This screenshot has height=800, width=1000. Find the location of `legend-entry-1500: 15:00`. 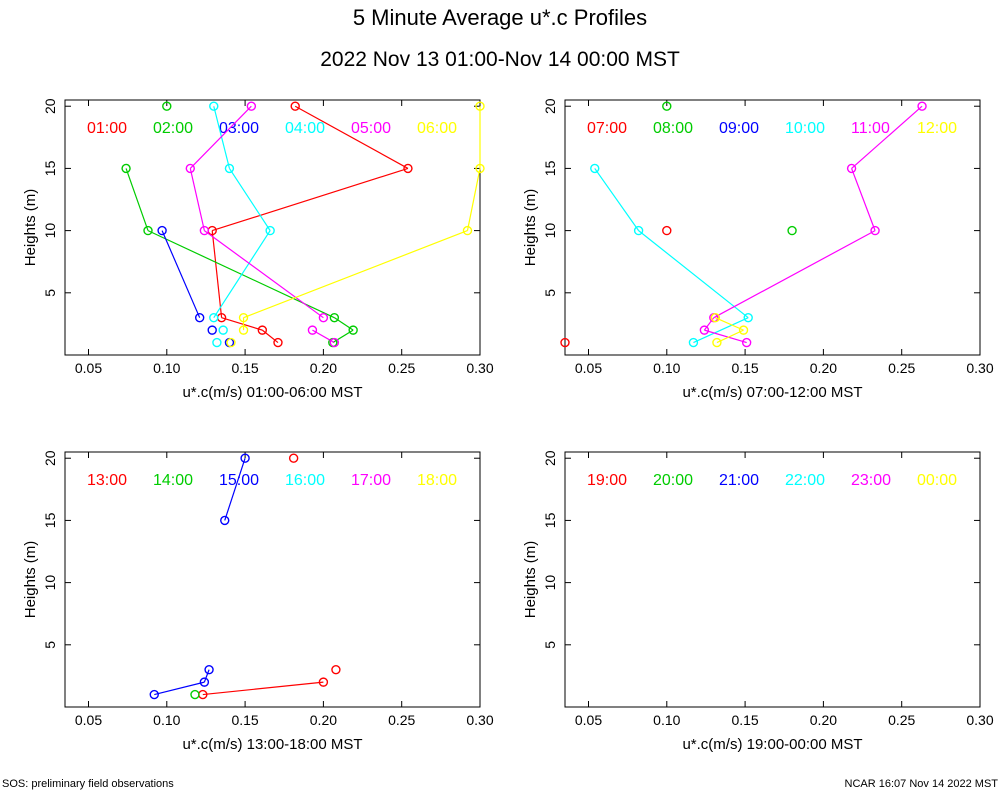

legend-entry-1500: 15:00 is located at coordinates (239, 480).